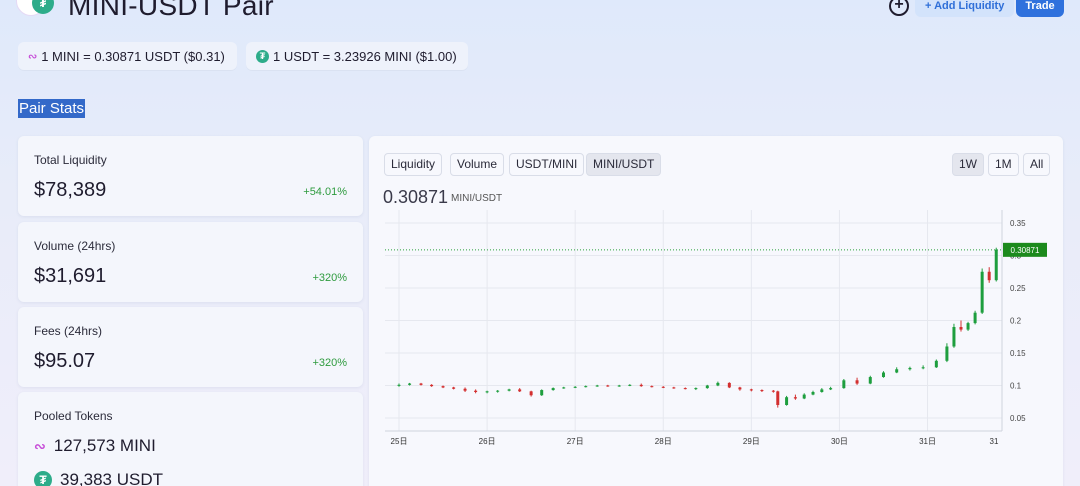 This screenshot has height=486, width=1080. I want to click on add-liquidity-button: + Add Liquidity, so click(965, 8).